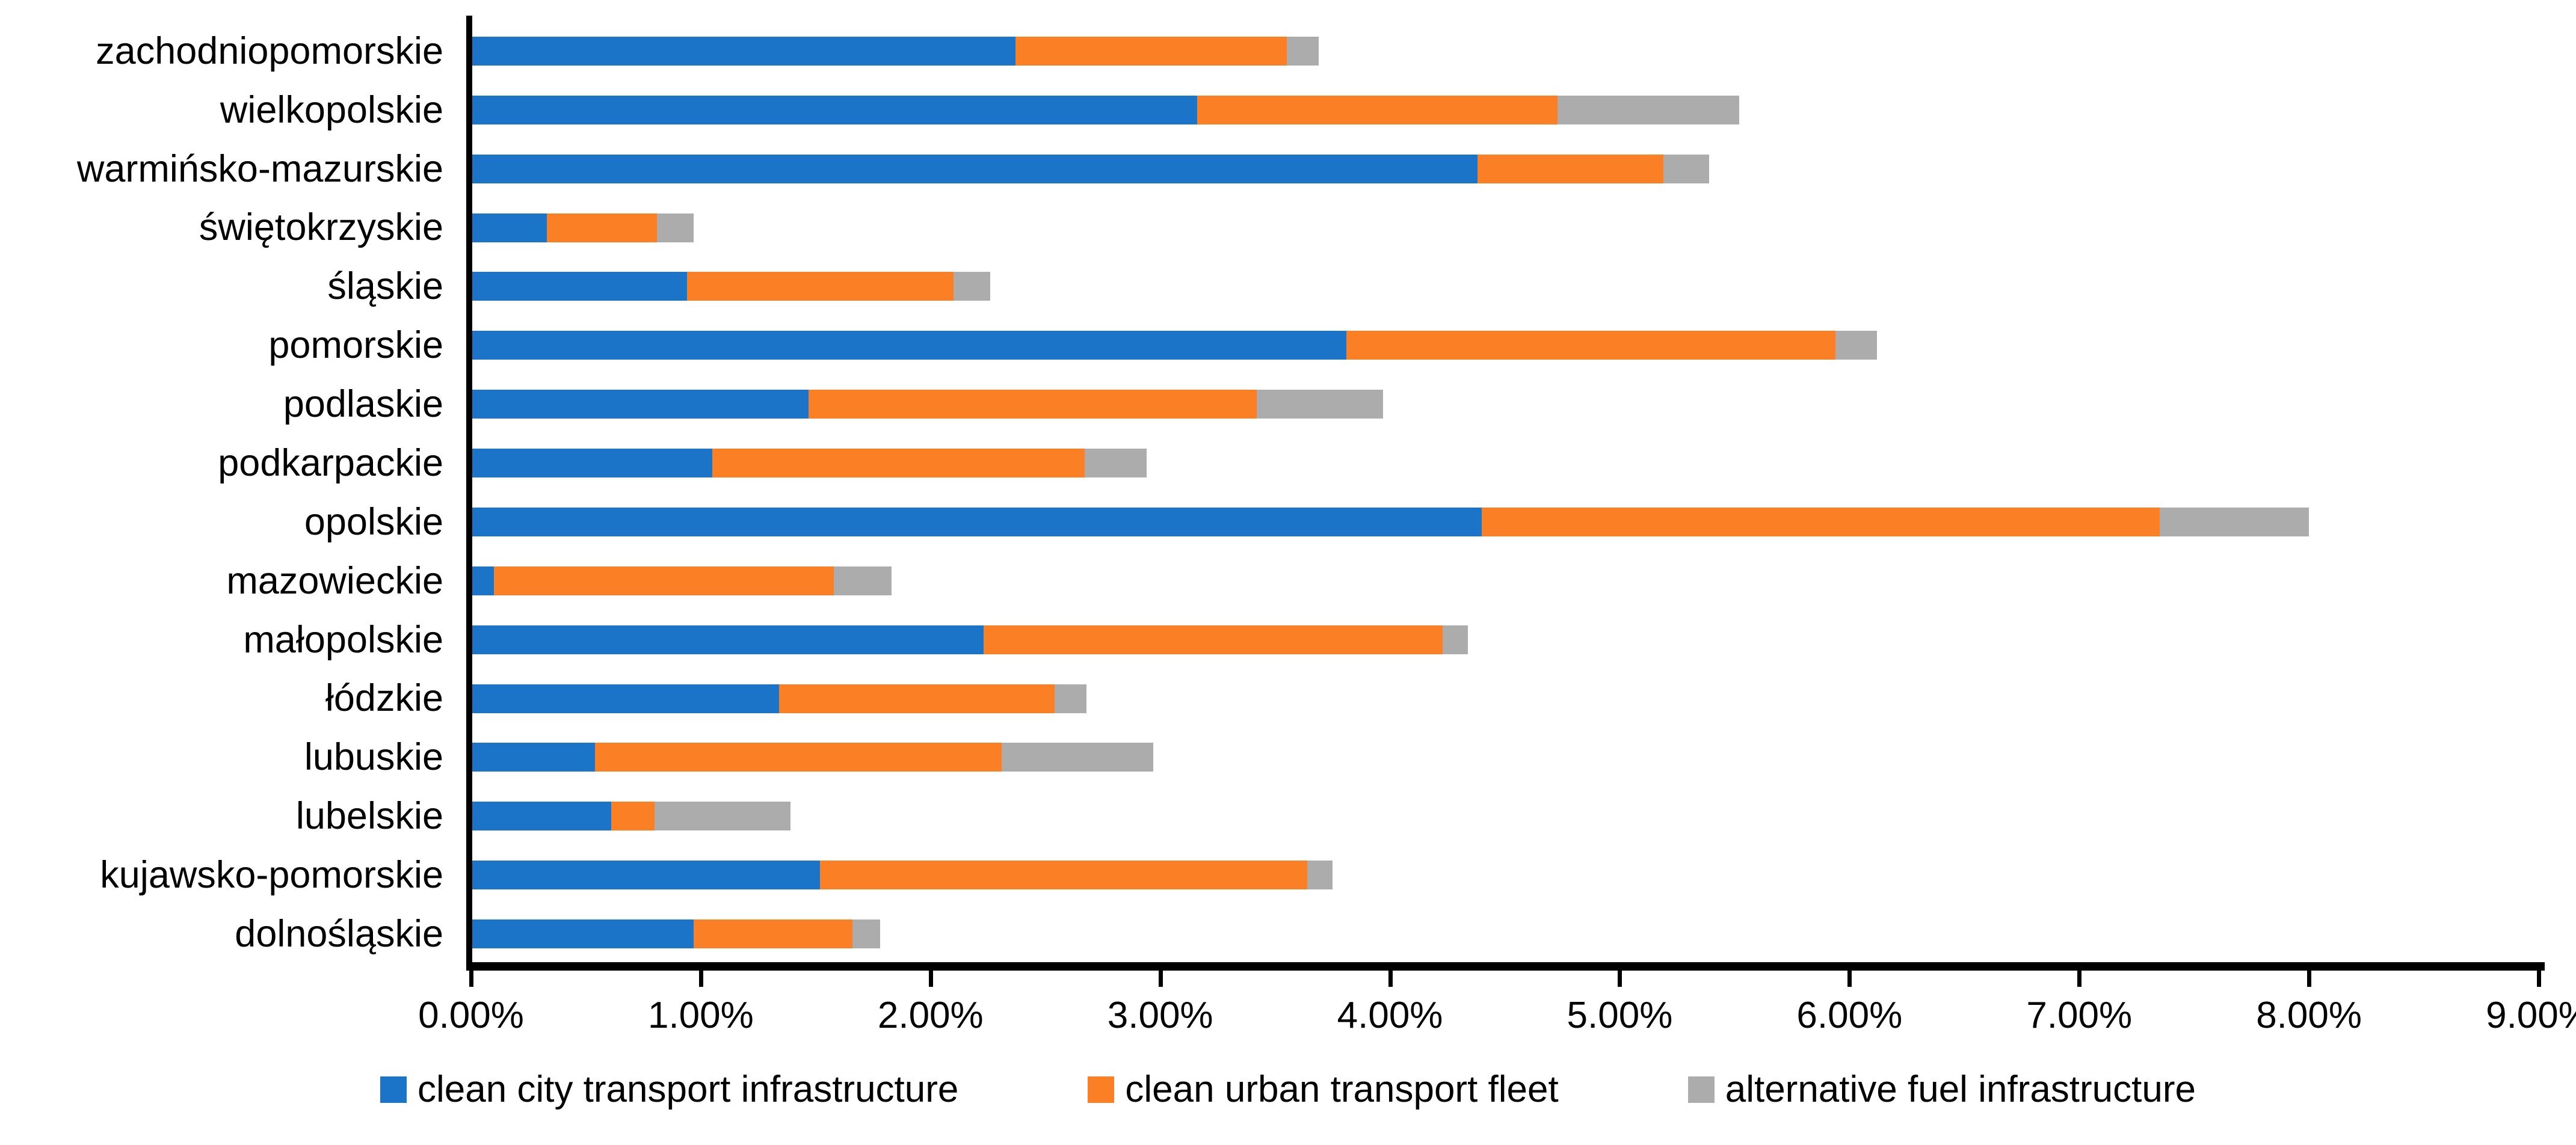 Image resolution: width=2576 pixels, height=1145 pixels. I want to click on legend-label: clean city transport infrastructure, so click(688, 1089).